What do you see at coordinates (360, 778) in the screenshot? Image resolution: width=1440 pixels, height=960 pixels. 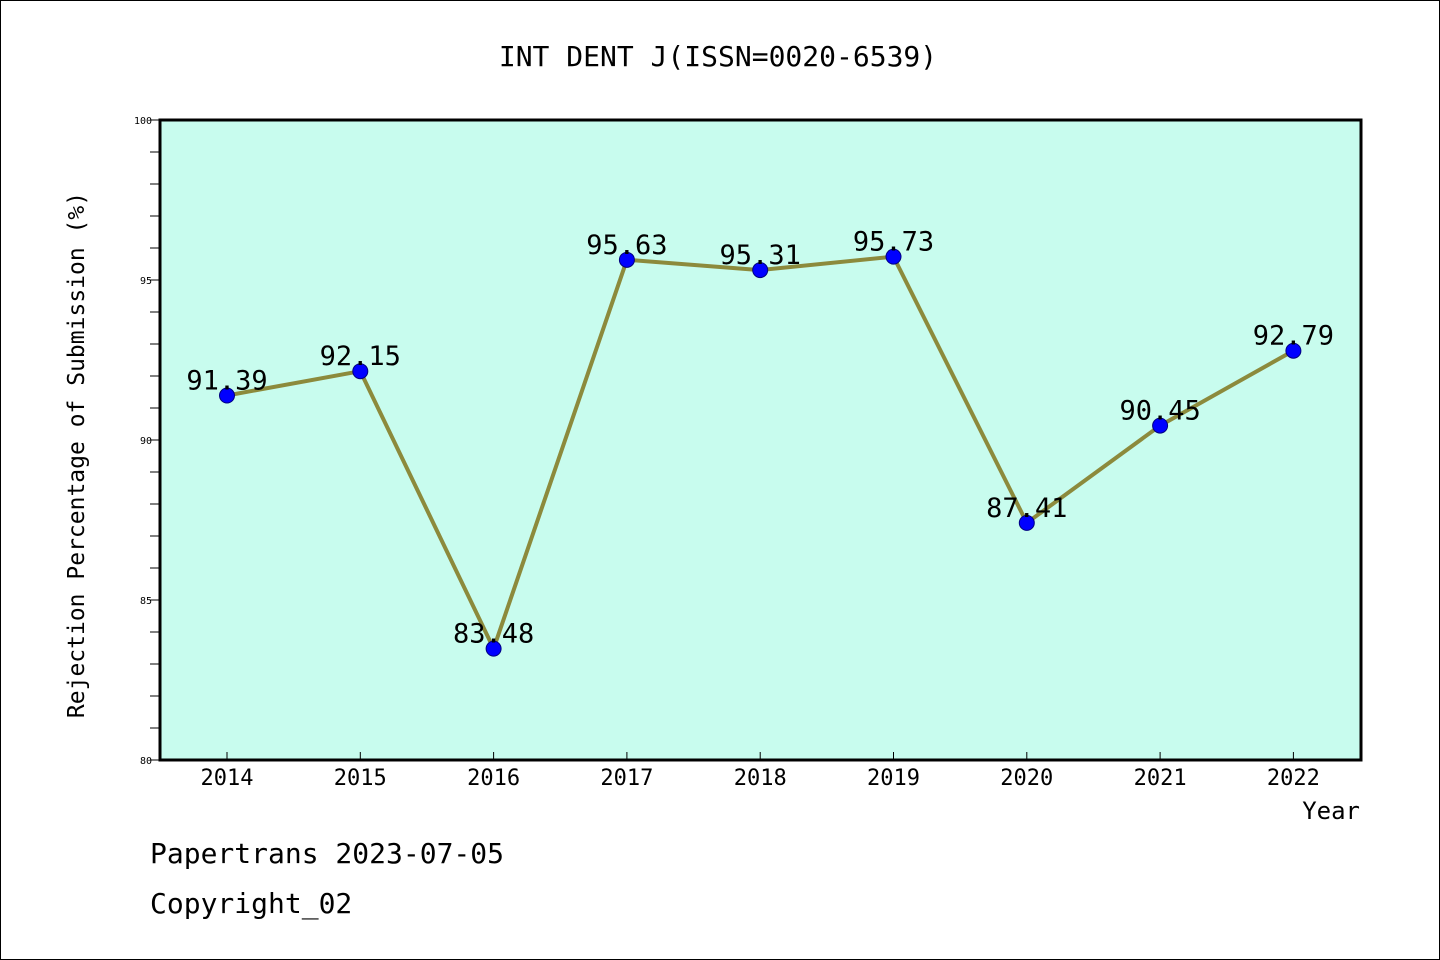 I see `x-tick-label: 2015` at bounding box center [360, 778].